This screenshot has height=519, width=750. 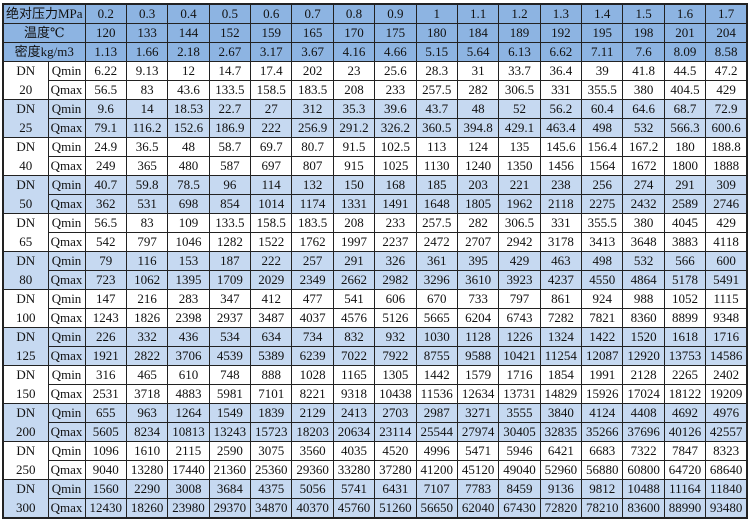 What do you see at coordinates (188, 147) in the screenshot?
I see `qmin-value: 48` at bounding box center [188, 147].